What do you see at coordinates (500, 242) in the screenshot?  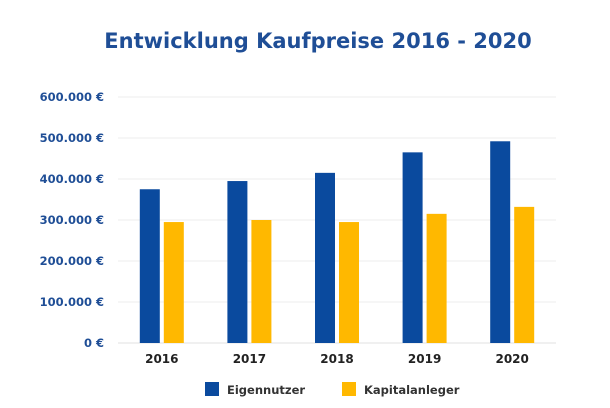 I see `bar-eigennutzer-2020` at bounding box center [500, 242].